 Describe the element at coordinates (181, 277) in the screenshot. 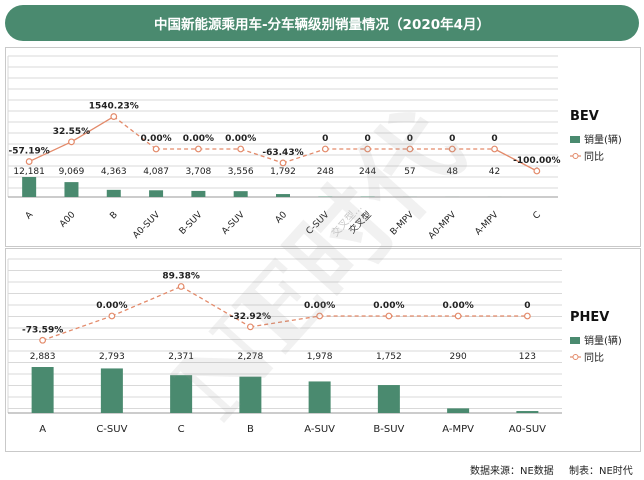

I see `phev-yoy-label: 89.38%` at that location.